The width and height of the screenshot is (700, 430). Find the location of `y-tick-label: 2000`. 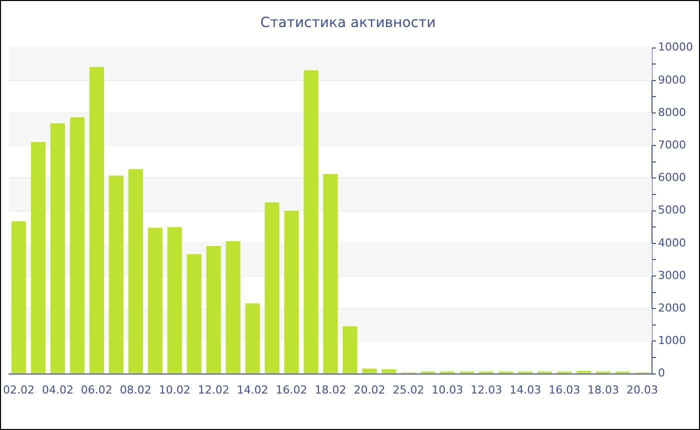

y-tick-label: 2000 is located at coordinates (672, 307).